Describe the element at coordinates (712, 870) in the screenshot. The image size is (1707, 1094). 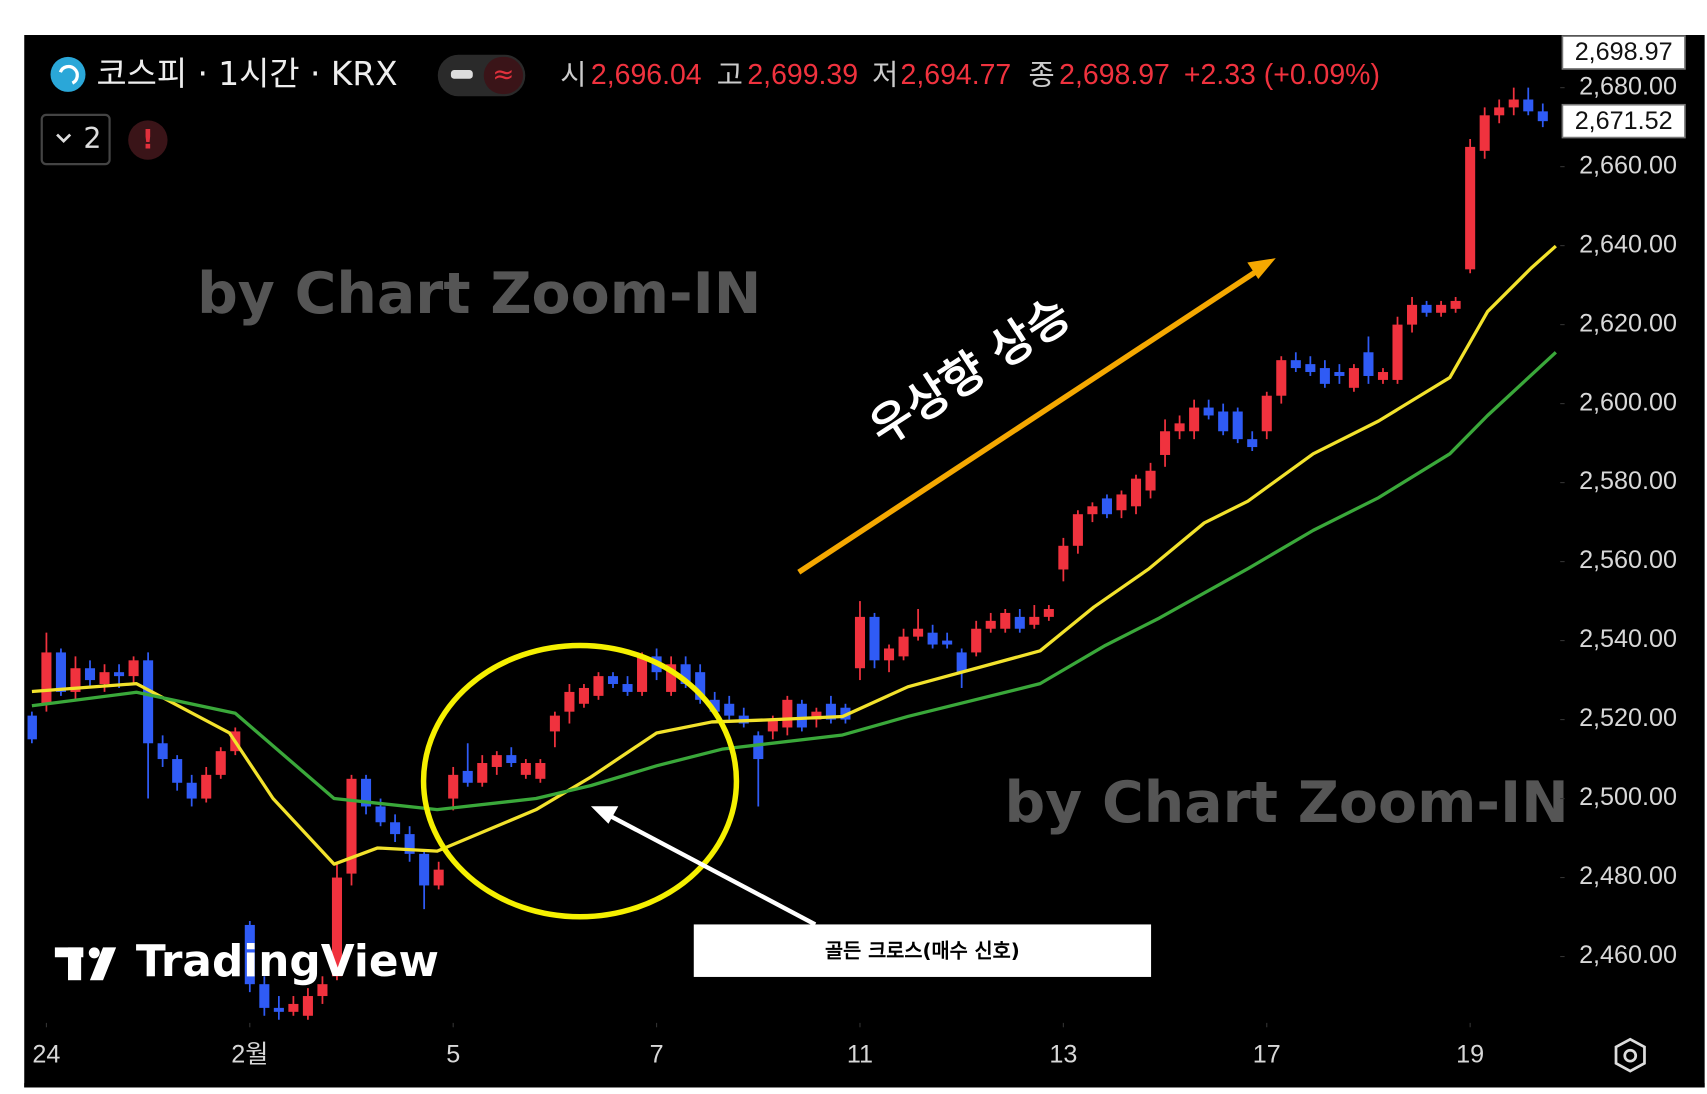
I see `cross-arrow` at that location.